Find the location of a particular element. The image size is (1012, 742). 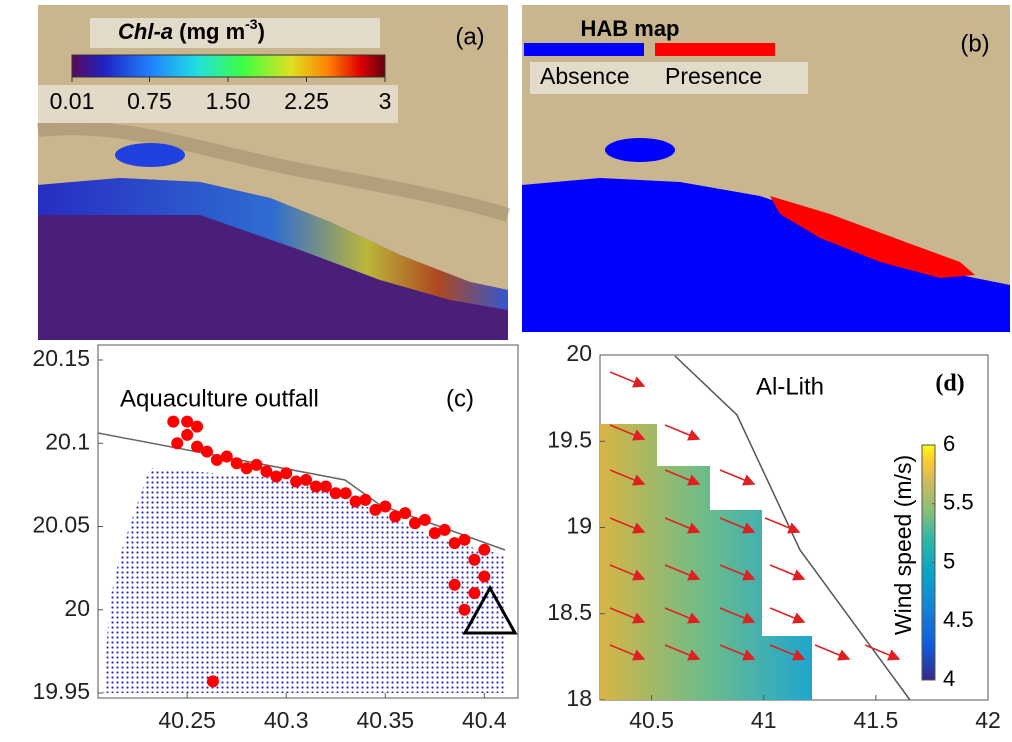

panel-label: (d) is located at coordinates (949, 384).